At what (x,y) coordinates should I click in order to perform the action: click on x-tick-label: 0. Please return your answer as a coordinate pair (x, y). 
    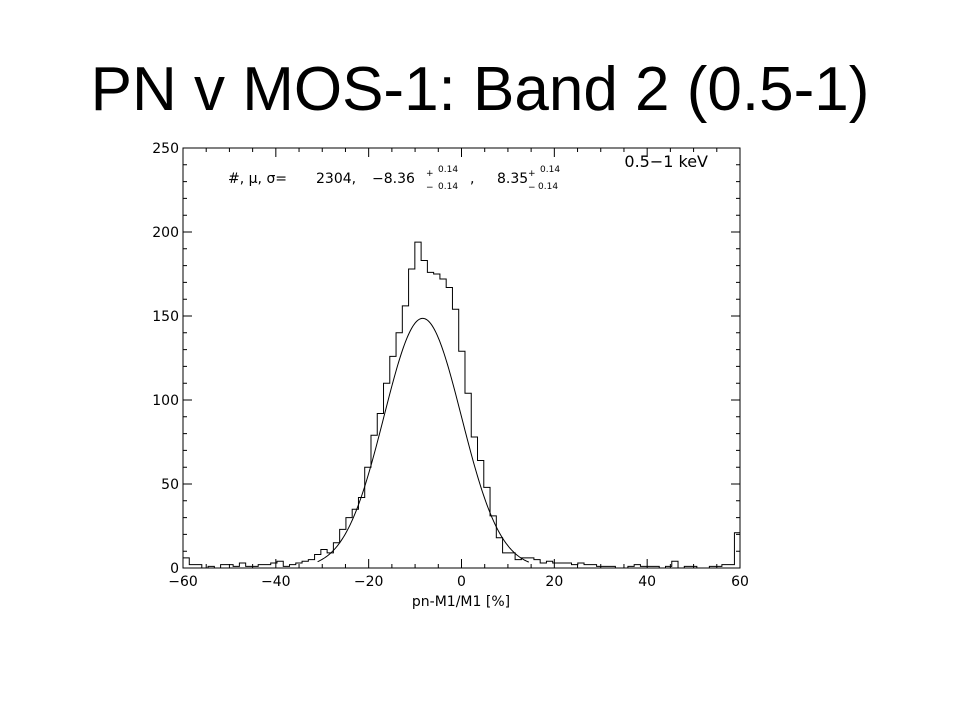
    Looking at the image, I should click on (461, 582).